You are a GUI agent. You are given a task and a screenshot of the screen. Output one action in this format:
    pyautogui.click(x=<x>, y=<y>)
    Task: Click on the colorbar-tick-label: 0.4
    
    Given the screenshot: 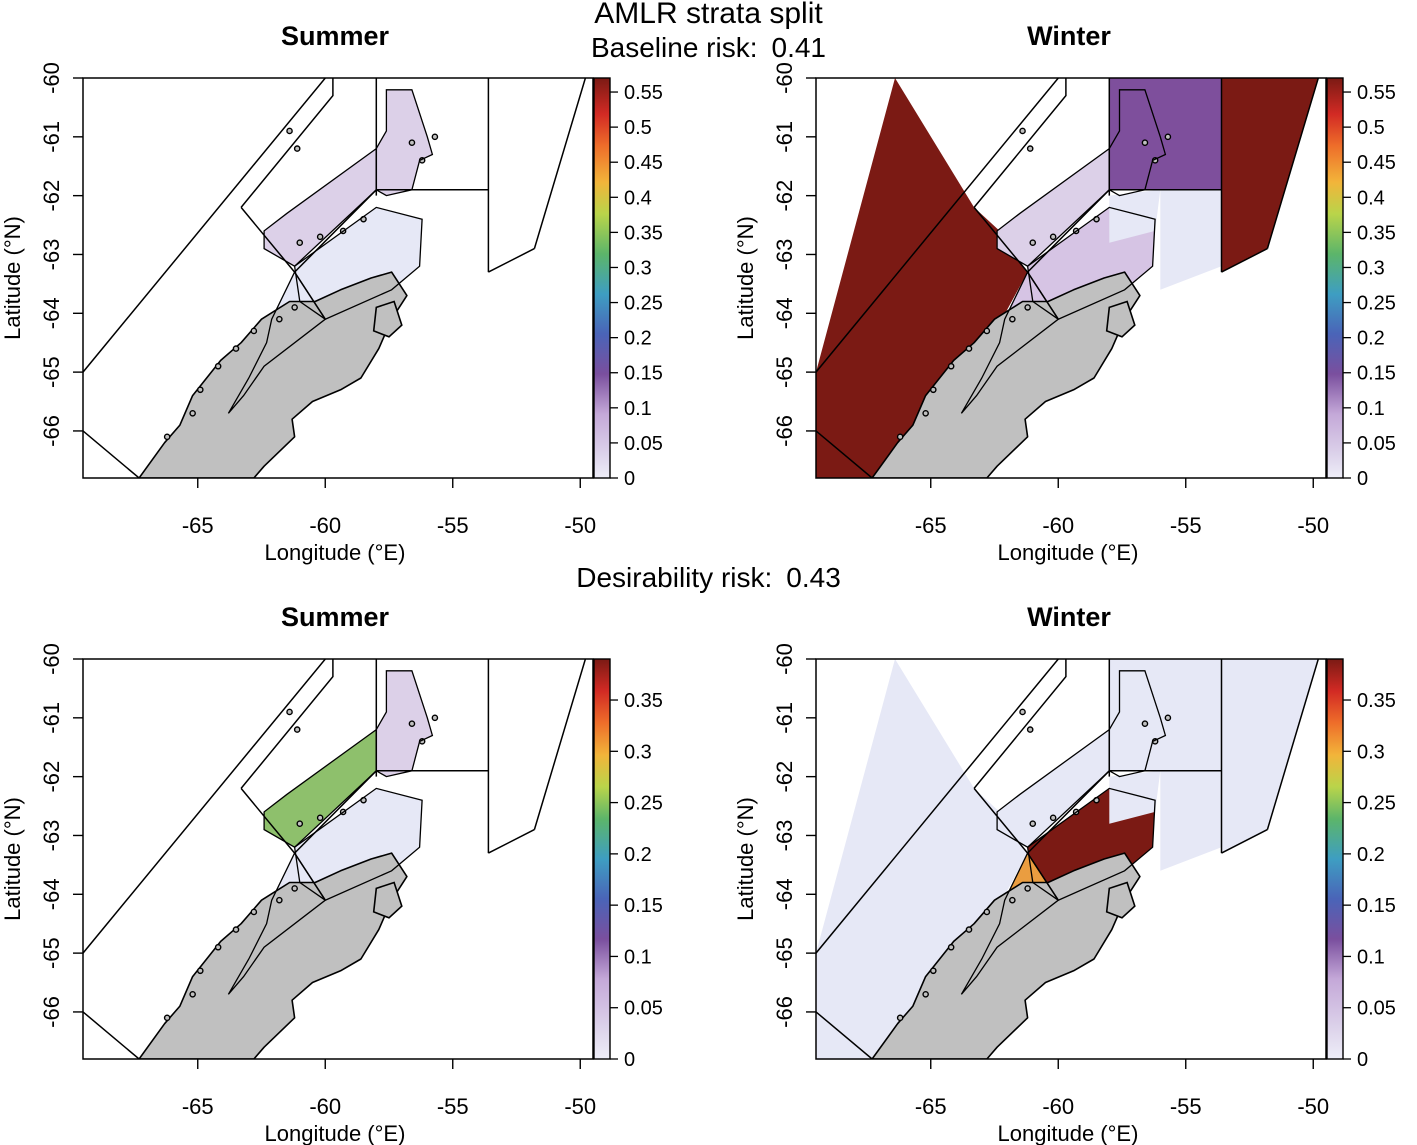 What is the action you would take?
    pyautogui.click(x=638, y=198)
    